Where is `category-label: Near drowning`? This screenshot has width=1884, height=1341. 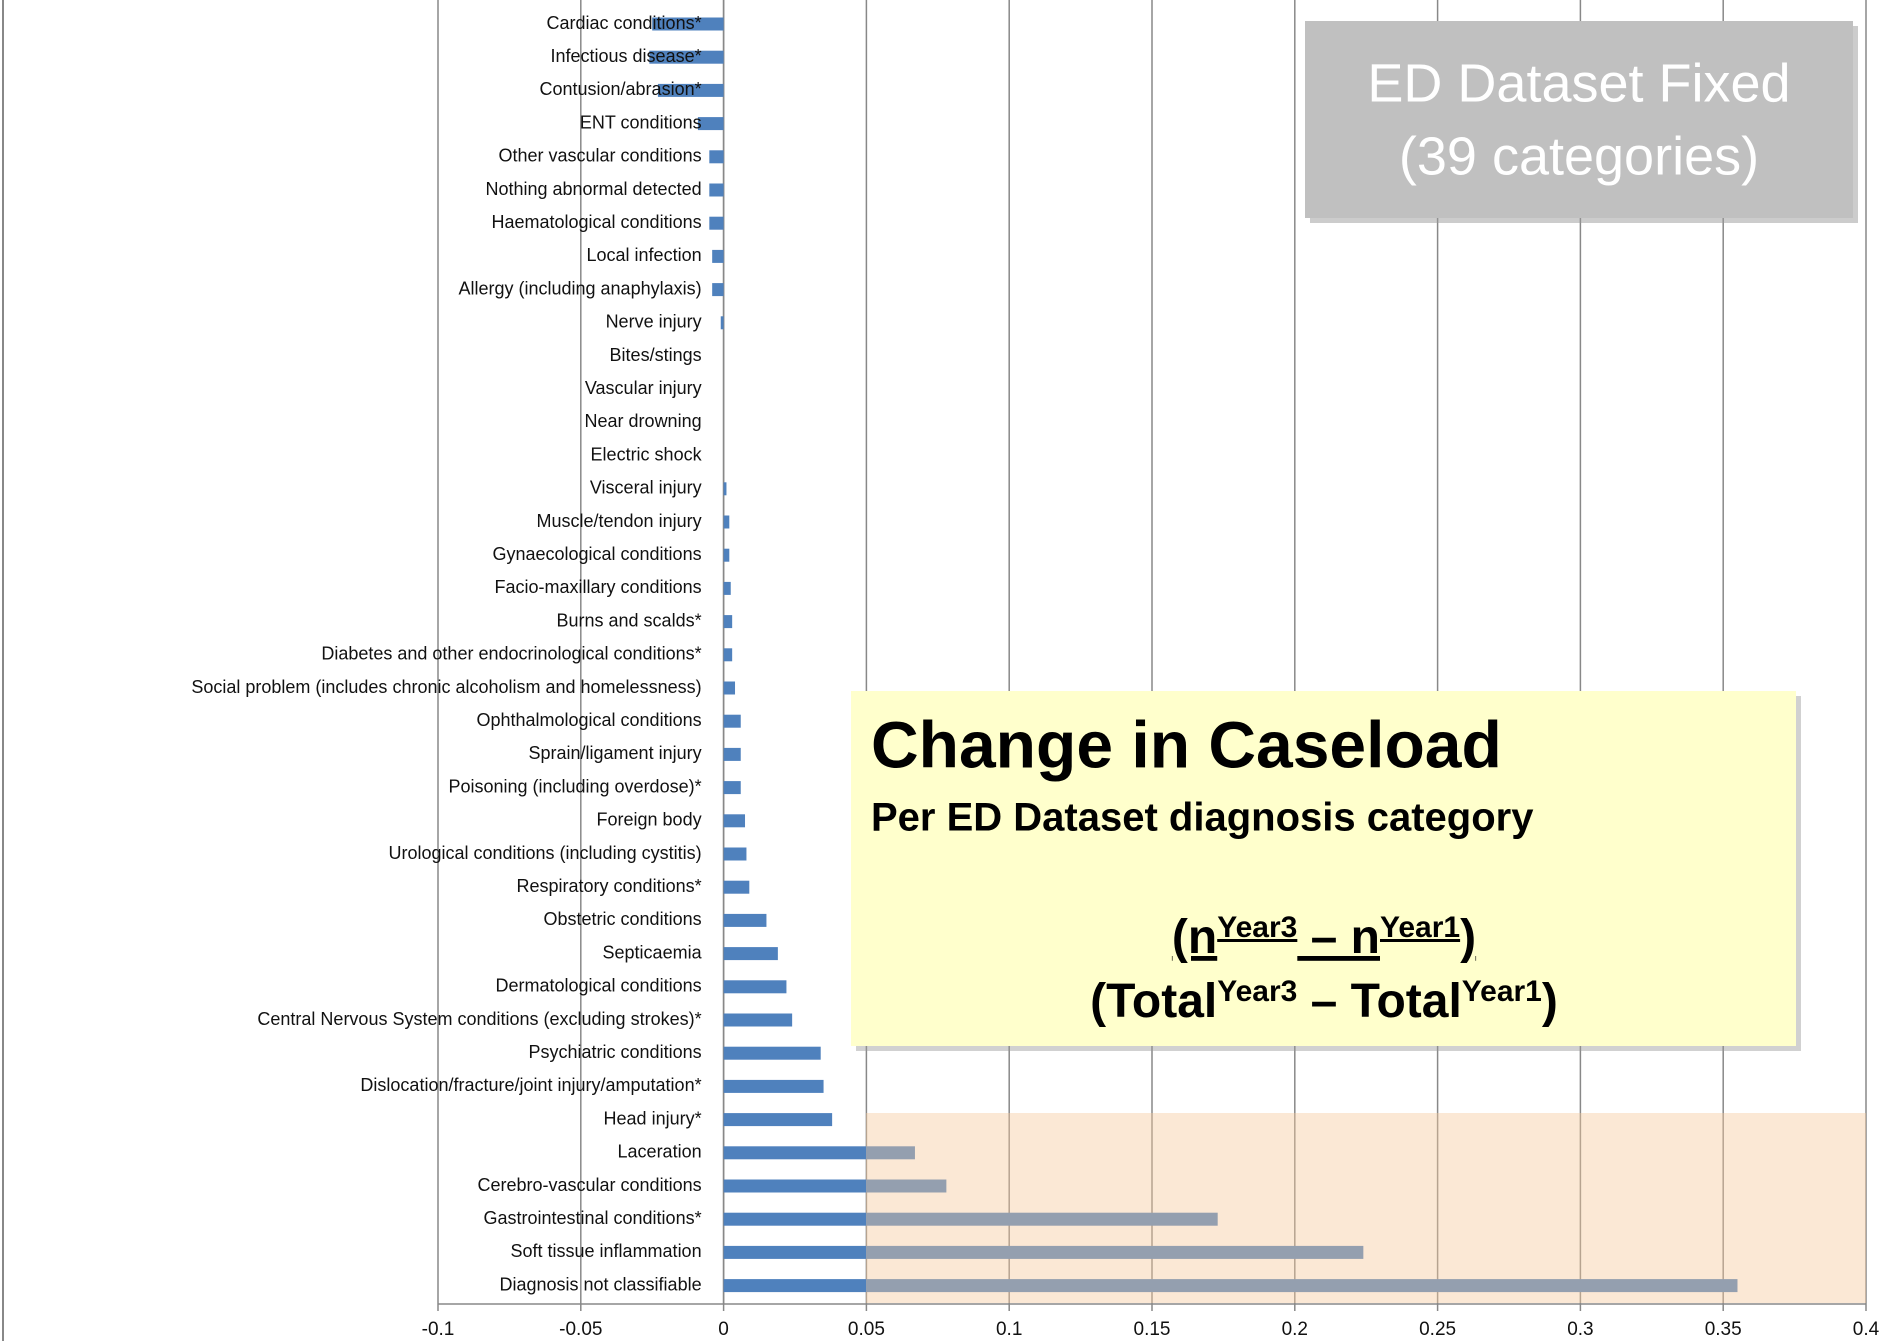 category-label: Near drowning is located at coordinates (643, 421).